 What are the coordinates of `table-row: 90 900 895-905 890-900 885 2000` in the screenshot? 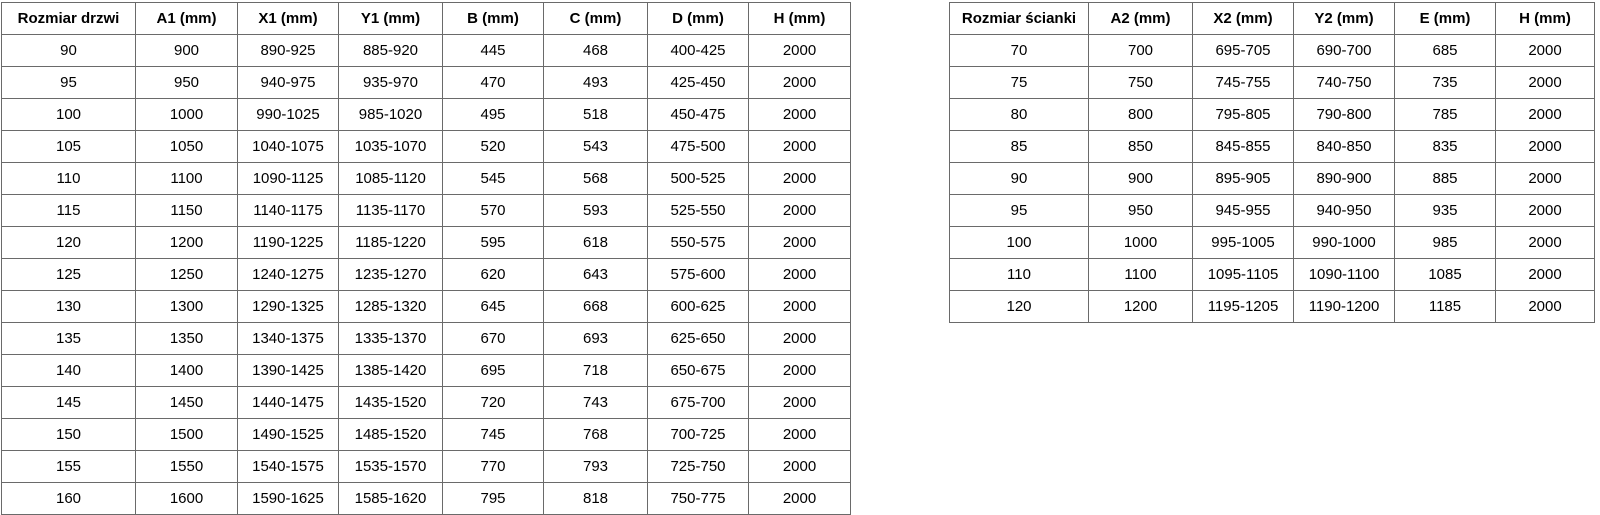 It's located at (1272, 178).